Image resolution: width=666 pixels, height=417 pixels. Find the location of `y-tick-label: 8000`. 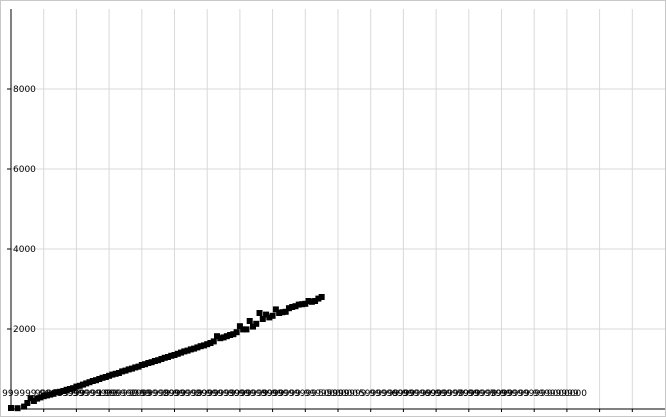

y-tick-label: 8000 is located at coordinates (24, 90).